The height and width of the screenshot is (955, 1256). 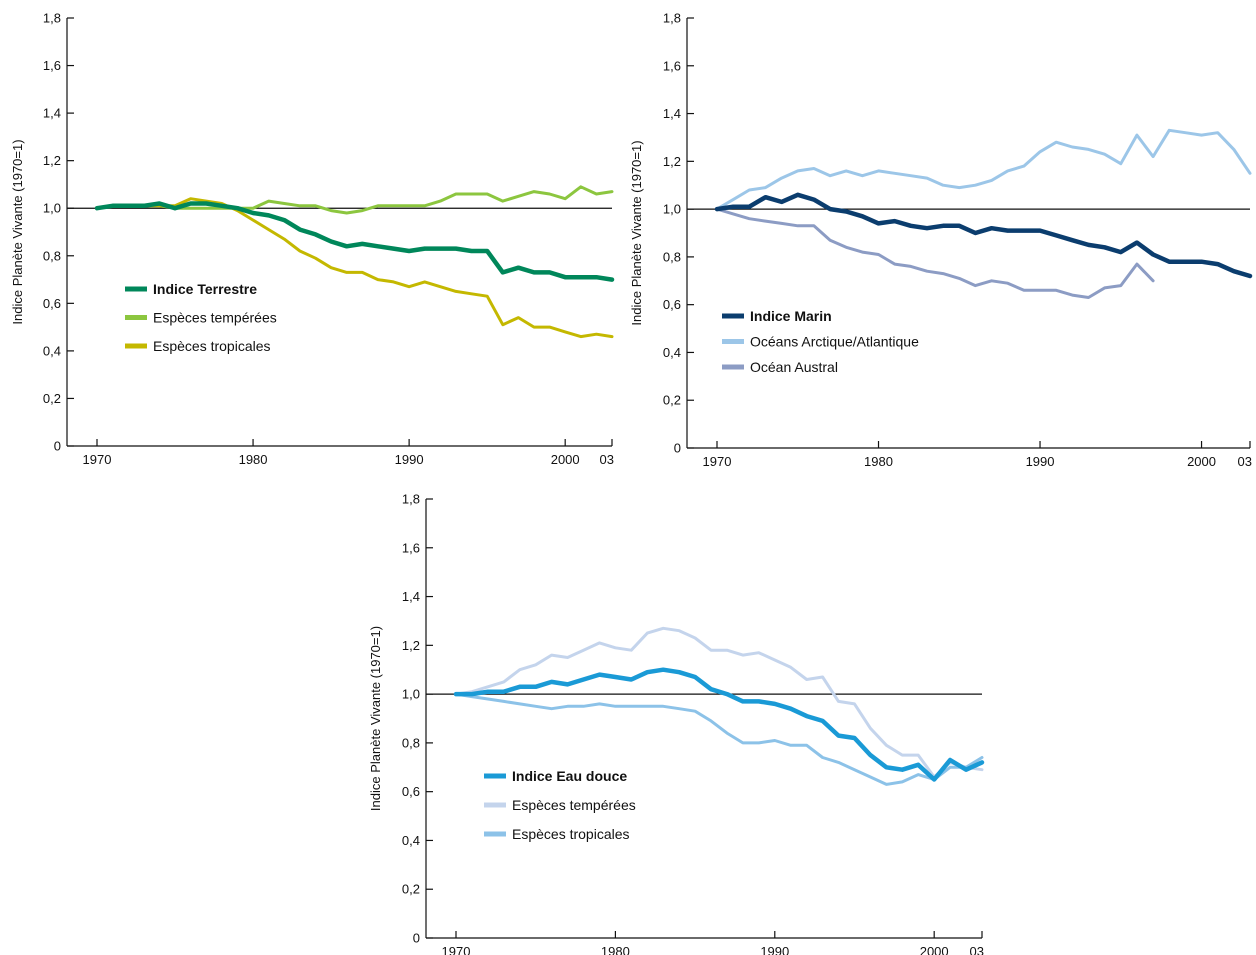 I want to click on legend-label: Indice Eau douce, so click(x=569, y=776).